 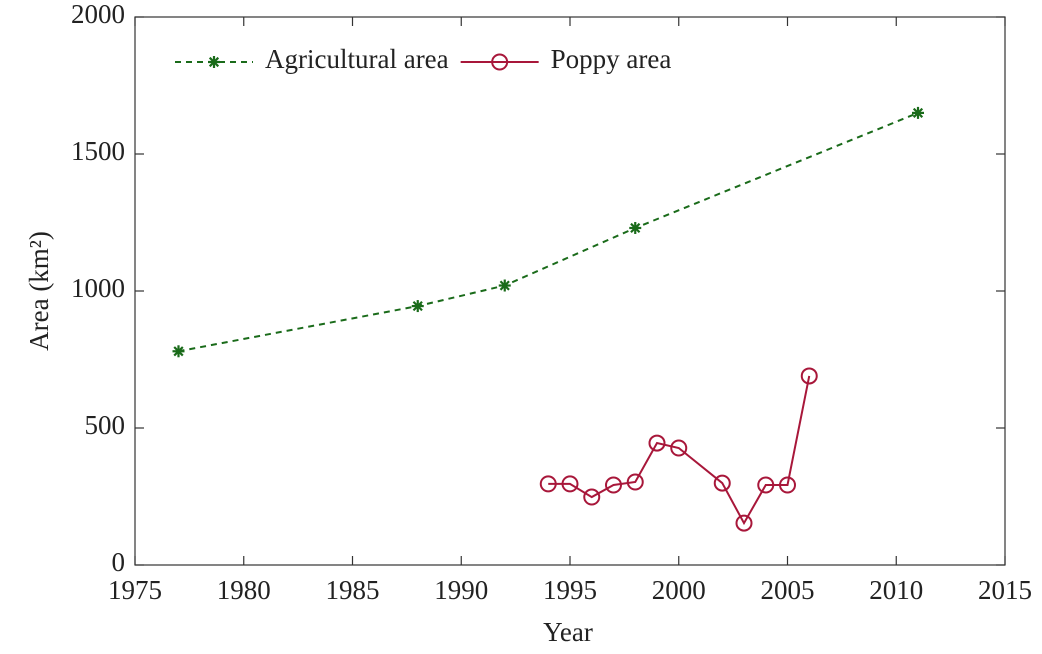 I want to click on legend-label: Agricultural area, so click(x=357, y=59).